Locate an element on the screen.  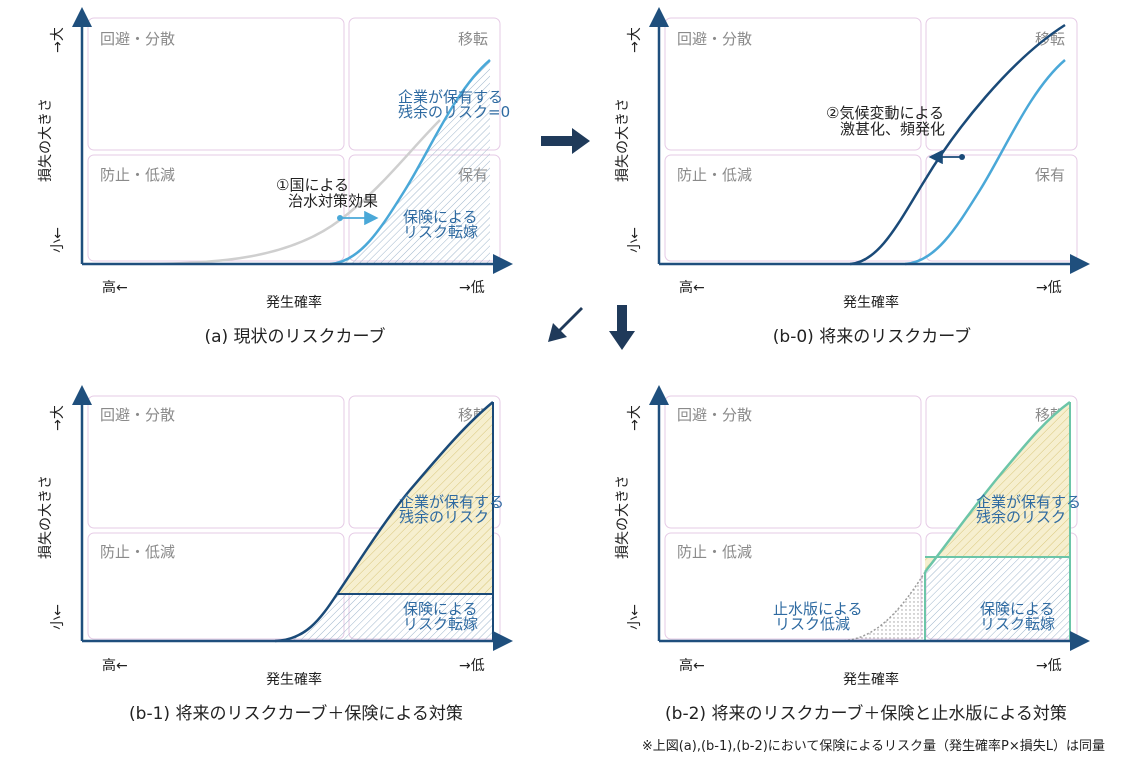
x-axis-right-b0: →低 is located at coordinates (1049, 288).